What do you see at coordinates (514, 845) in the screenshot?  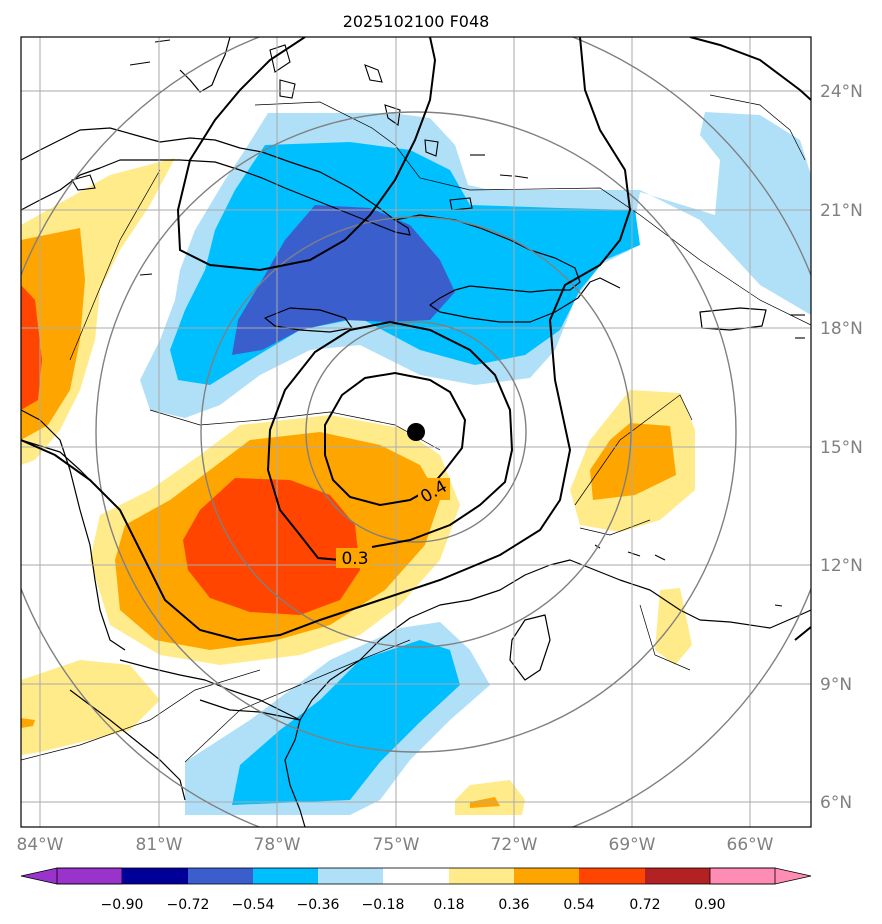 I see `lon-label-72w: 72°W` at bounding box center [514, 845].